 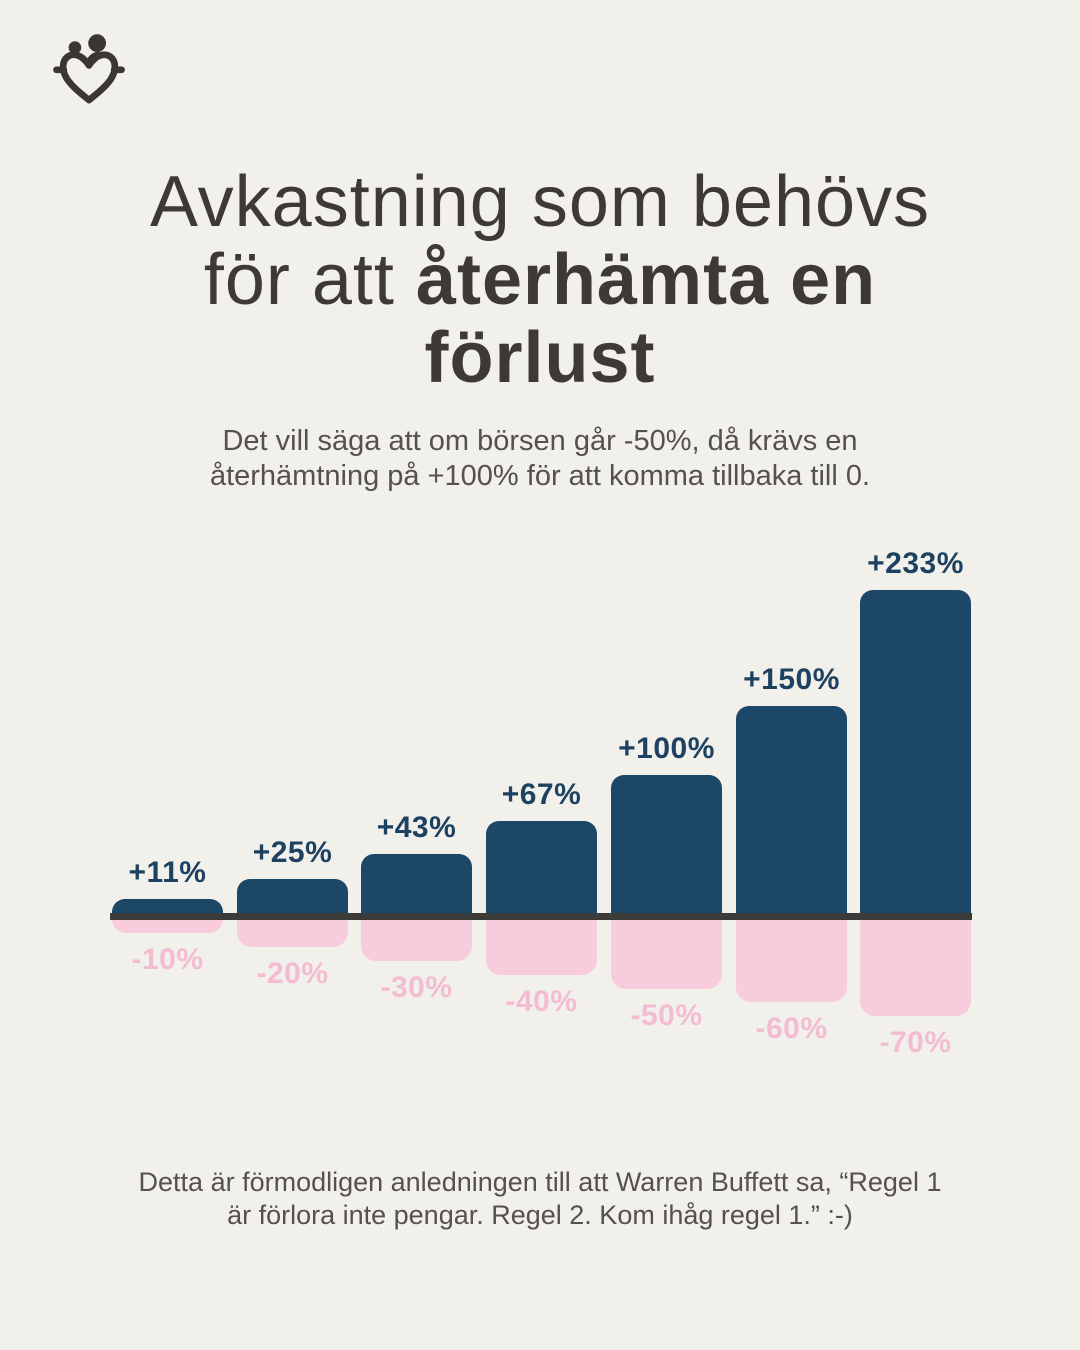 What do you see at coordinates (89, 69) in the screenshot?
I see `heart-two-people-icon` at bounding box center [89, 69].